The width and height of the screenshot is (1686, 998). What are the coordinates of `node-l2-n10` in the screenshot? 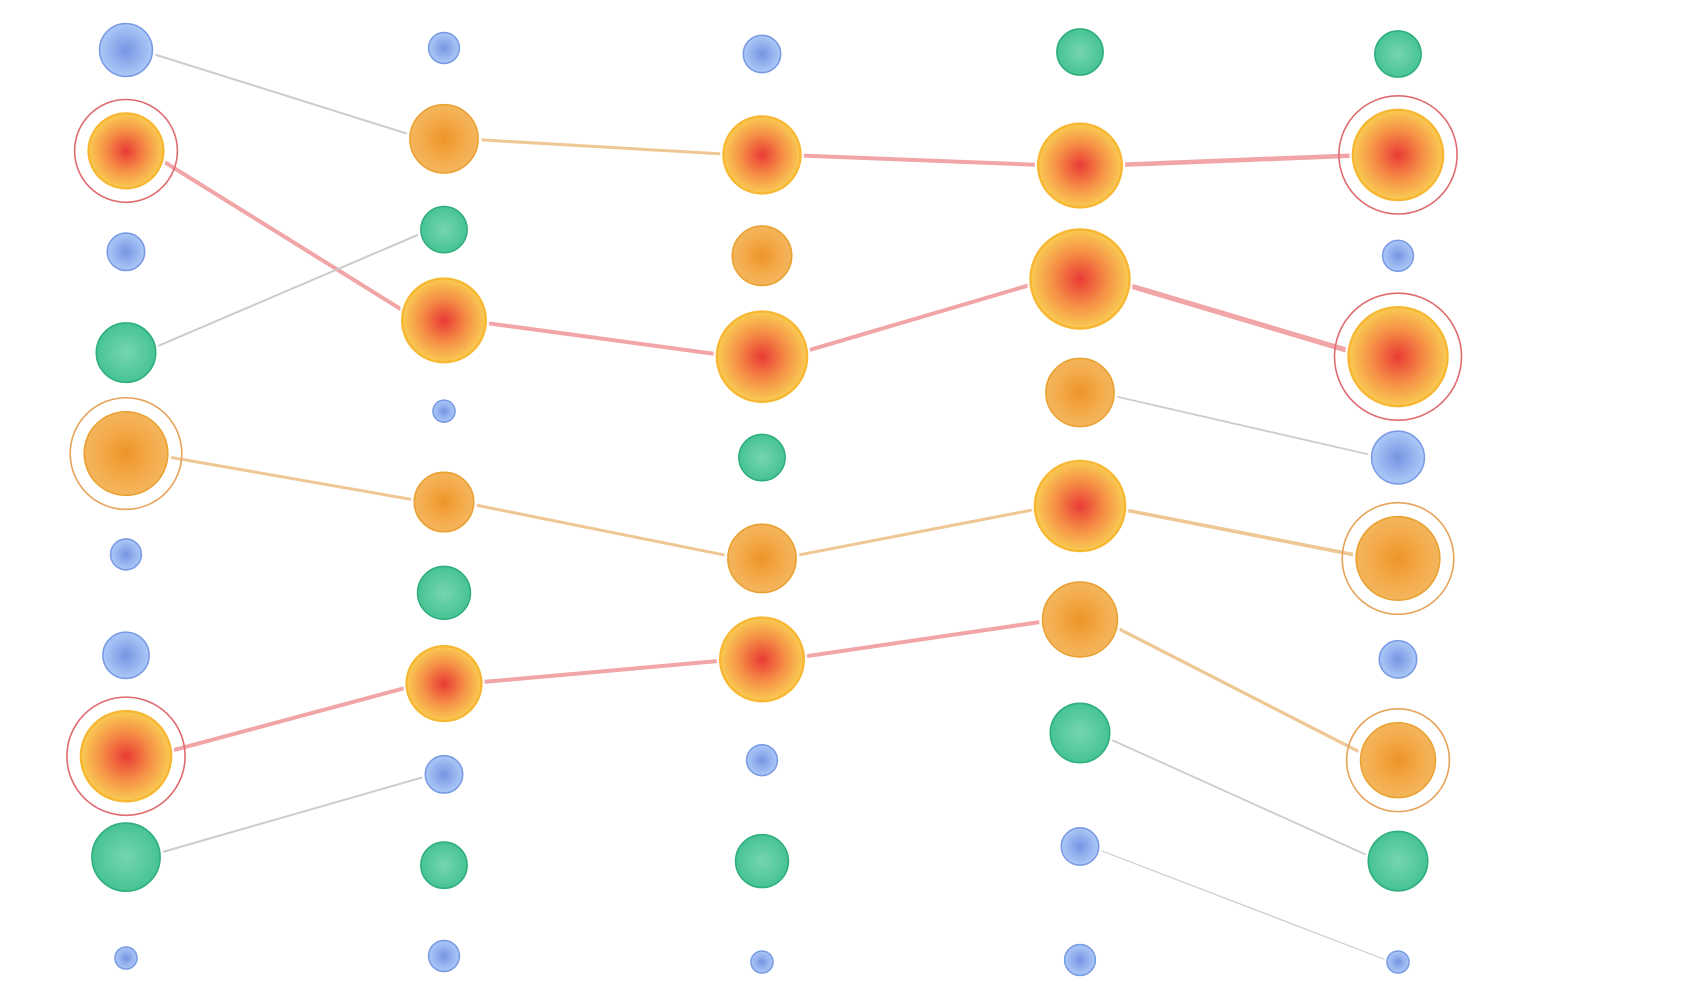 It's located at (444, 865).